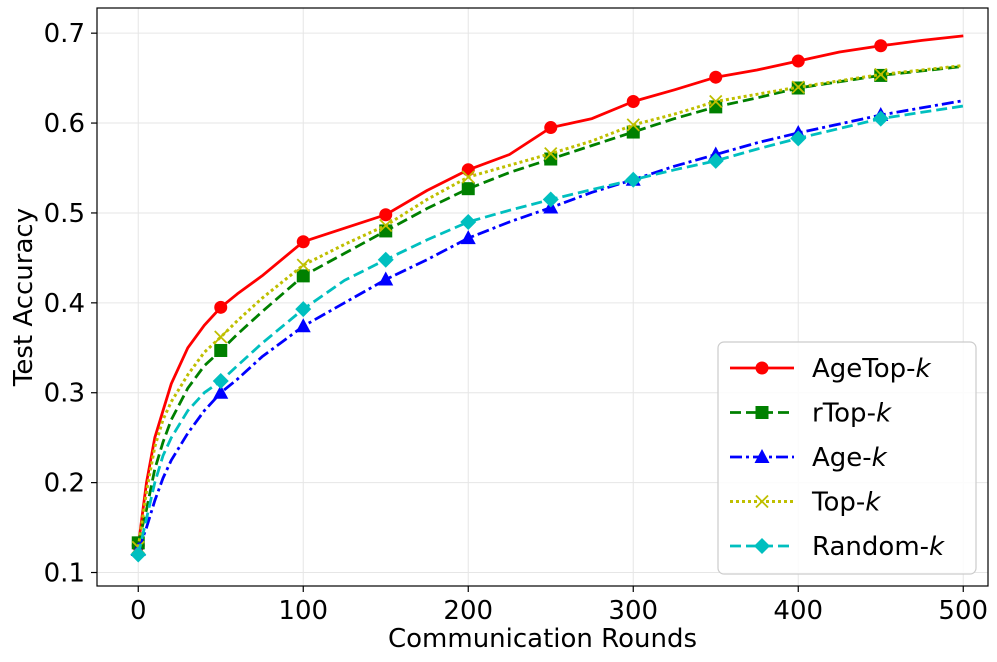 This screenshot has width=997, height=662. I want to click on y-axis-ticks: 0.1 0.2 0.3 0.4 0.5 0.6 0.7, so click(70, 304).